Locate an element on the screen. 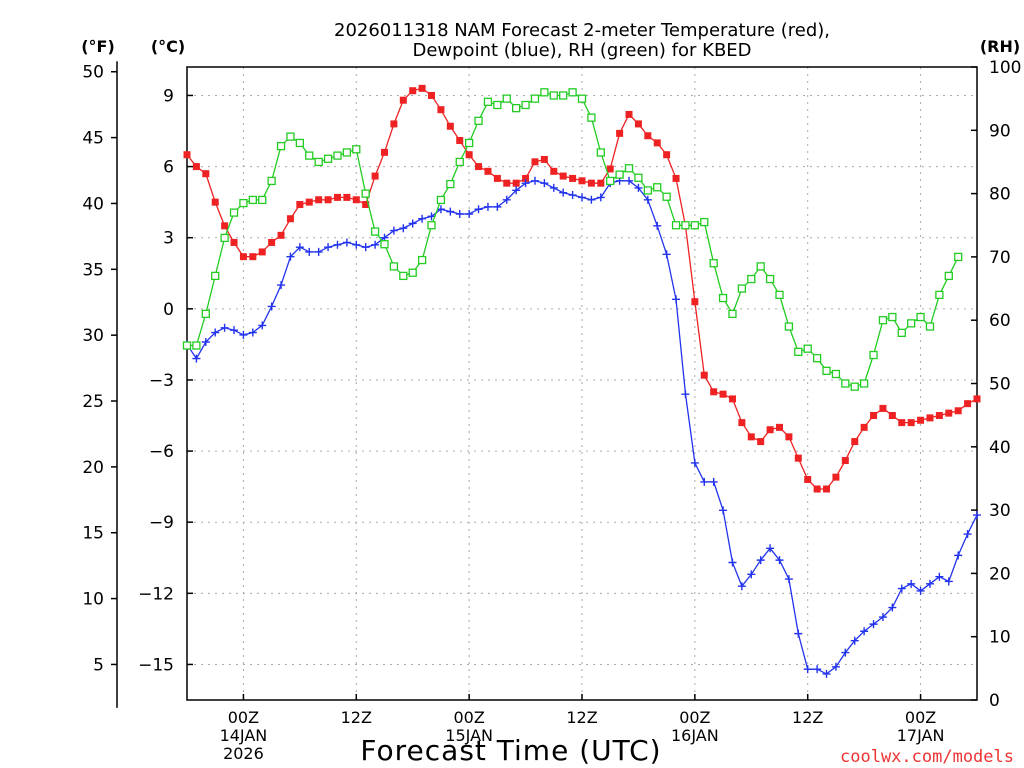 The width and height of the screenshot is (1024, 768). celsius-tick-label: 9 is located at coordinates (168, 96).